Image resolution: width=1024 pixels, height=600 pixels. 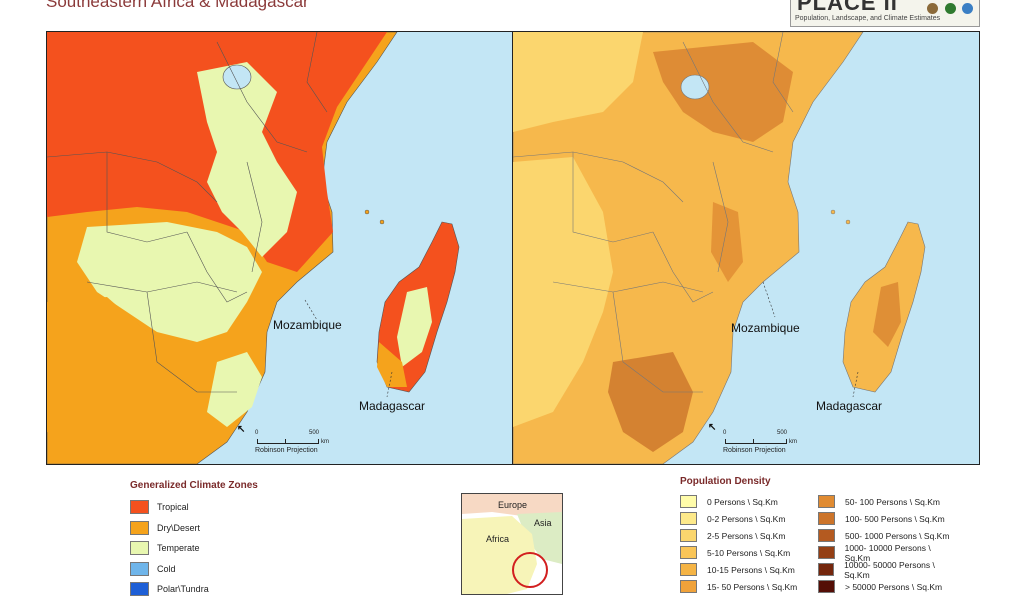 What do you see at coordinates (847, 7) in the screenshot?
I see `logo-wordmark: PLACE II` at bounding box center [847, 7].